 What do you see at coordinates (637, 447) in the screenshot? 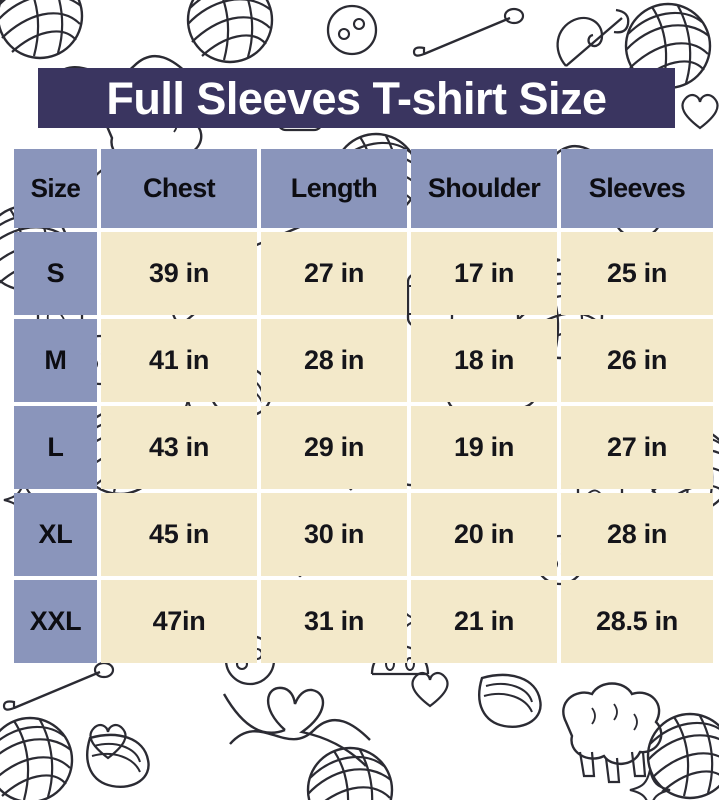
I see `cell-sleeves: 27 in` at bounding box center [637, 447].